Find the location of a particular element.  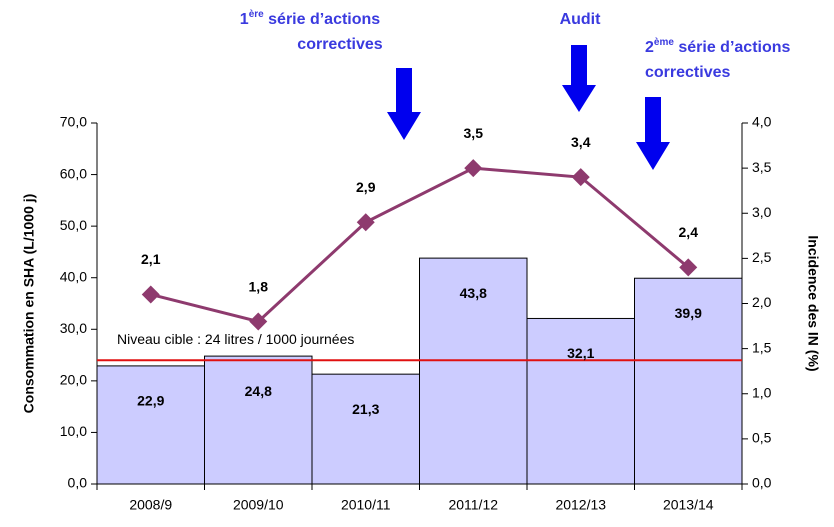

x-tick-label: 2011/12 is located at coordinates (473, 505).